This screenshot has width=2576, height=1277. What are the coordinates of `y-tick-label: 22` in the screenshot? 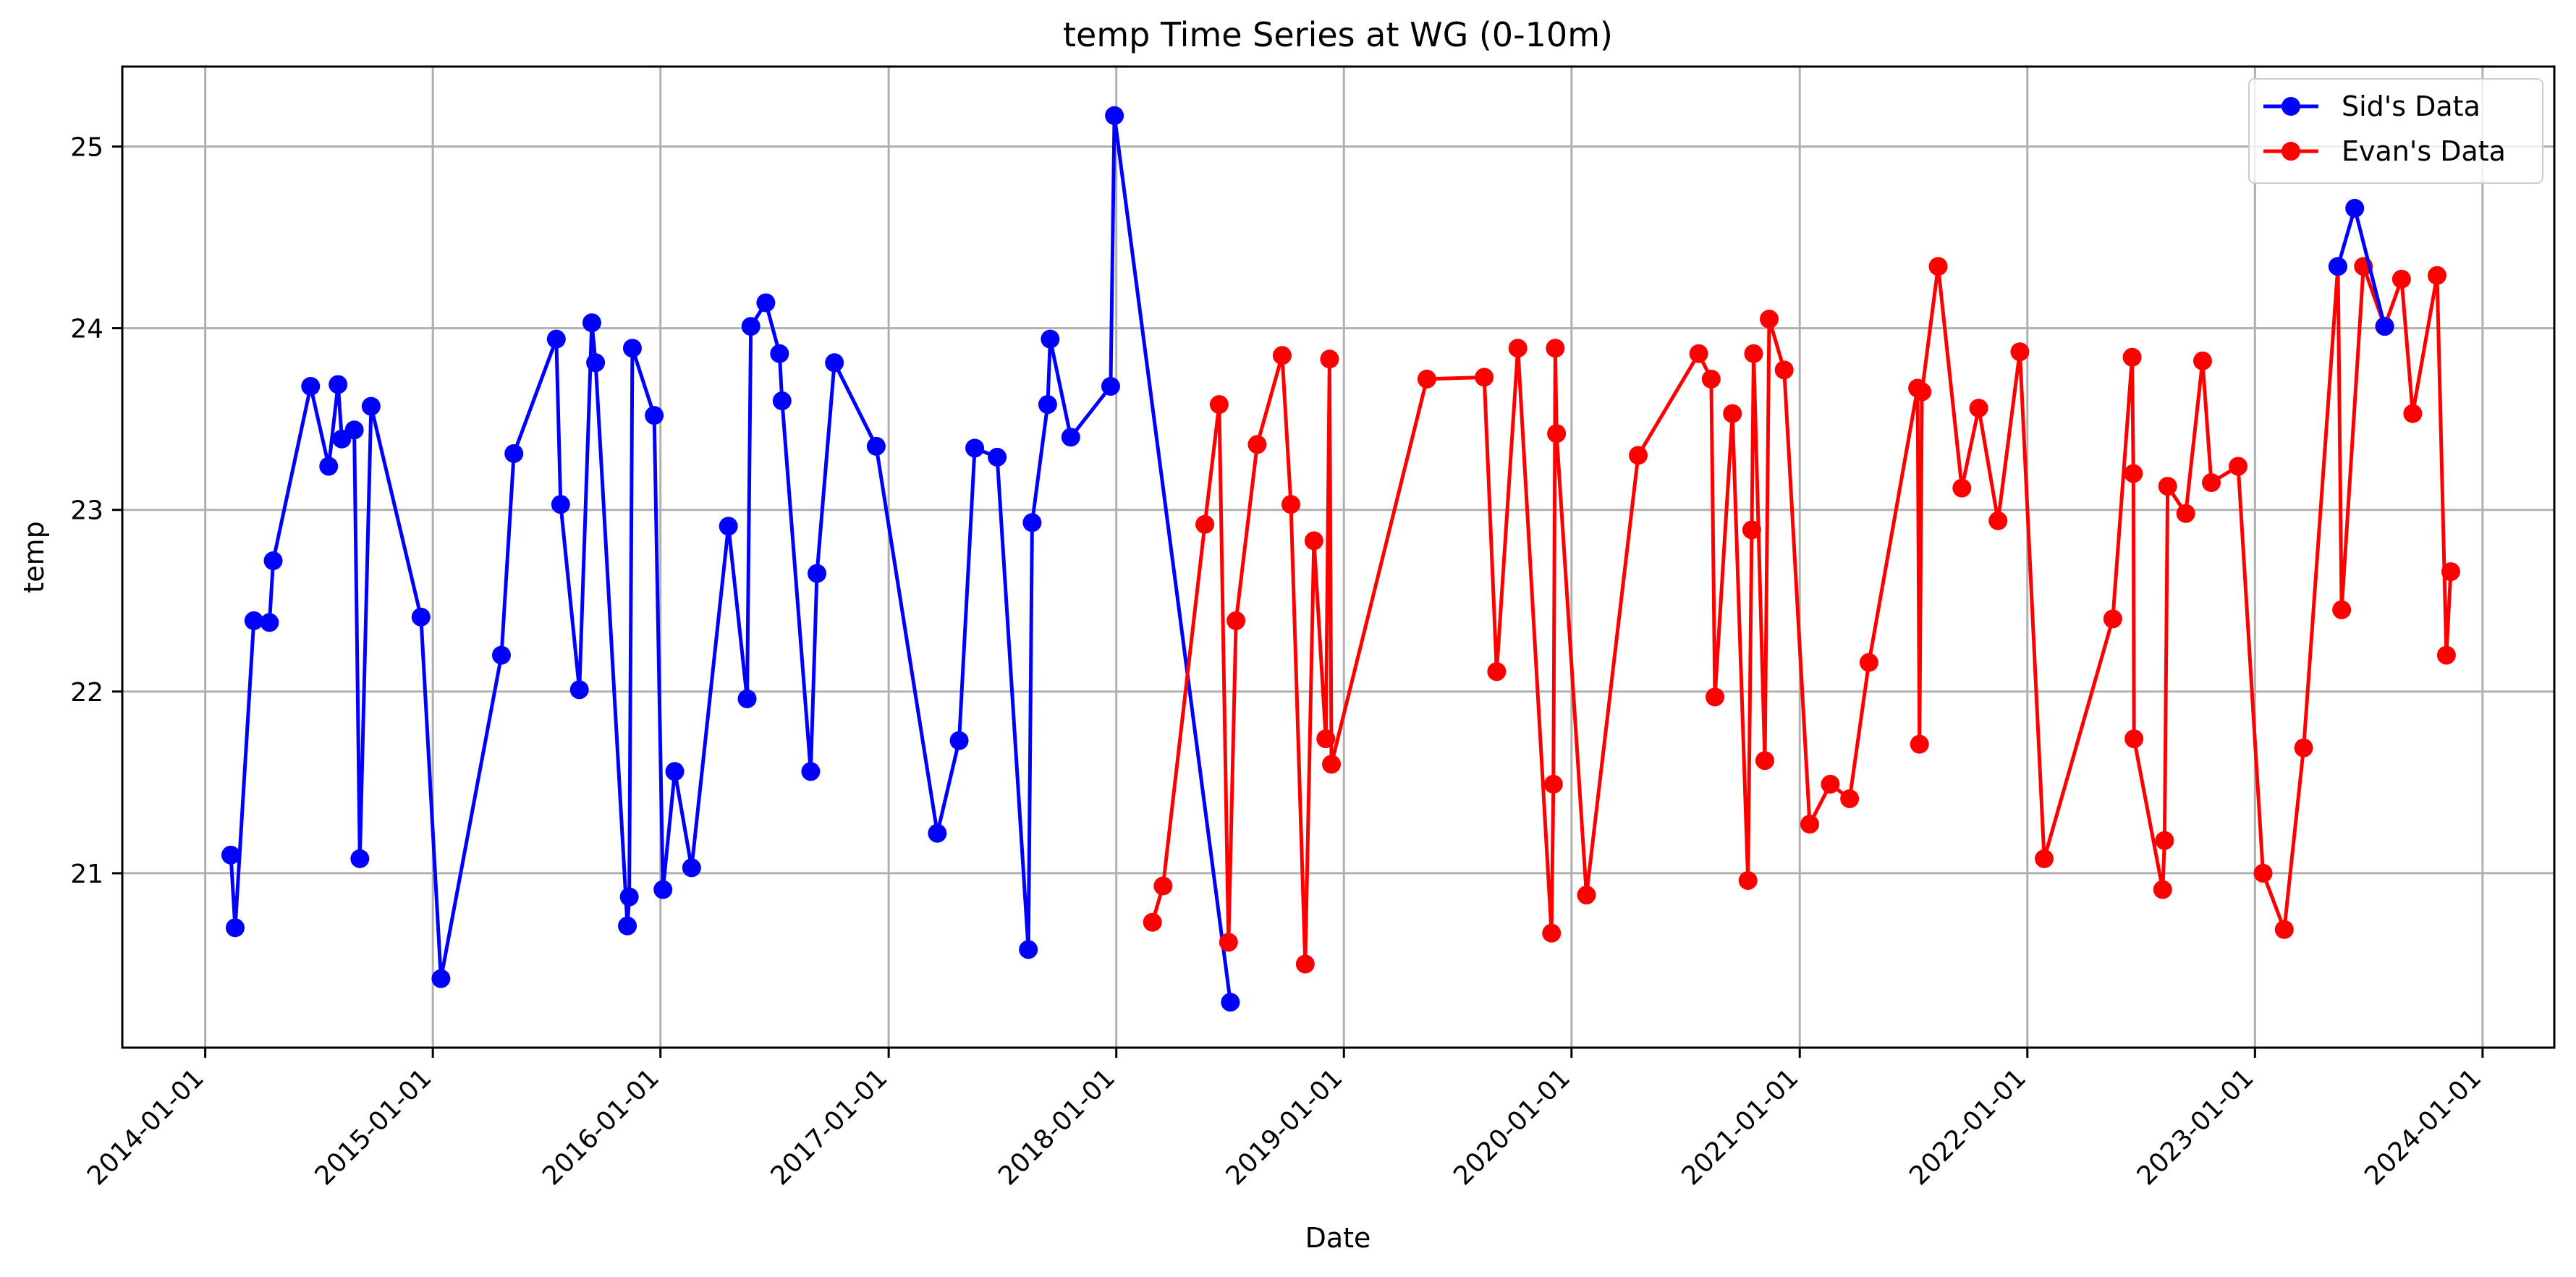 It's located at (86, 693).